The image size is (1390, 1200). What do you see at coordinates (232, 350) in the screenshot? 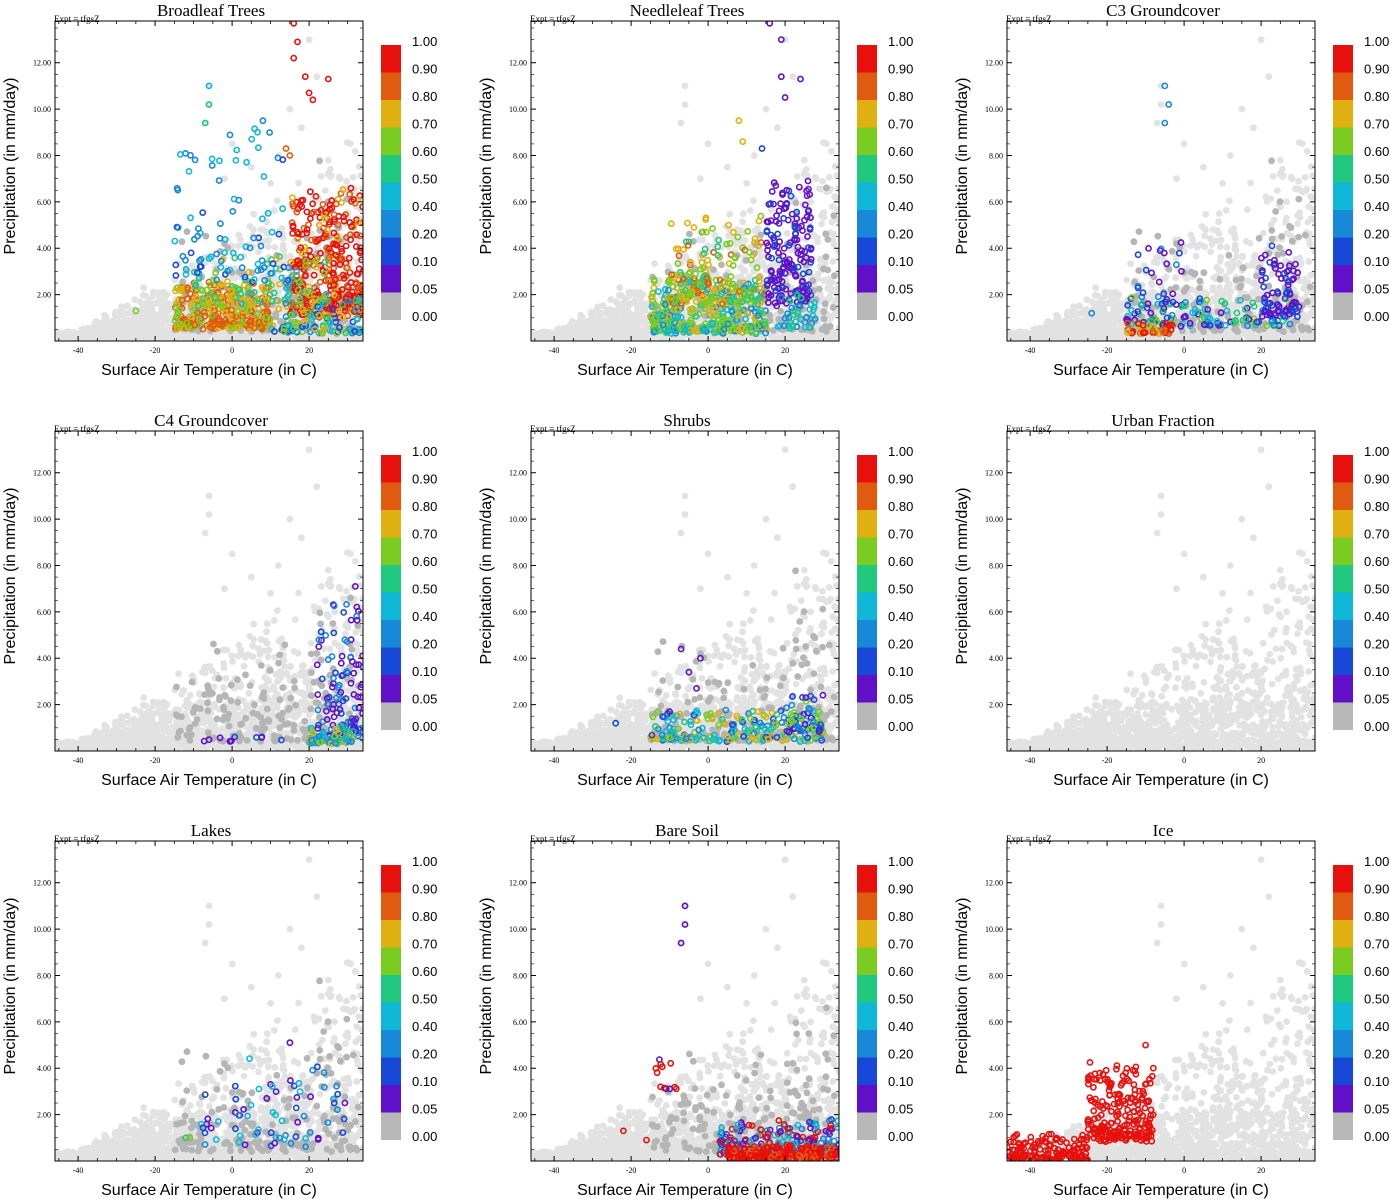
I see `x-tick-label: 0` at bounding box center [232, 350].